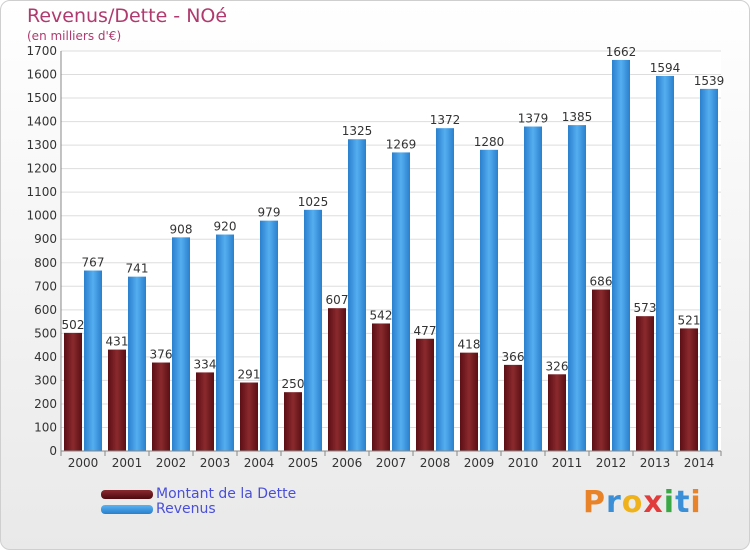 This screenshot has width=750, height=550. Describe the element at coordinates (435, 463) in the screenshot. I see `x-tick-label: 2008` at that location.